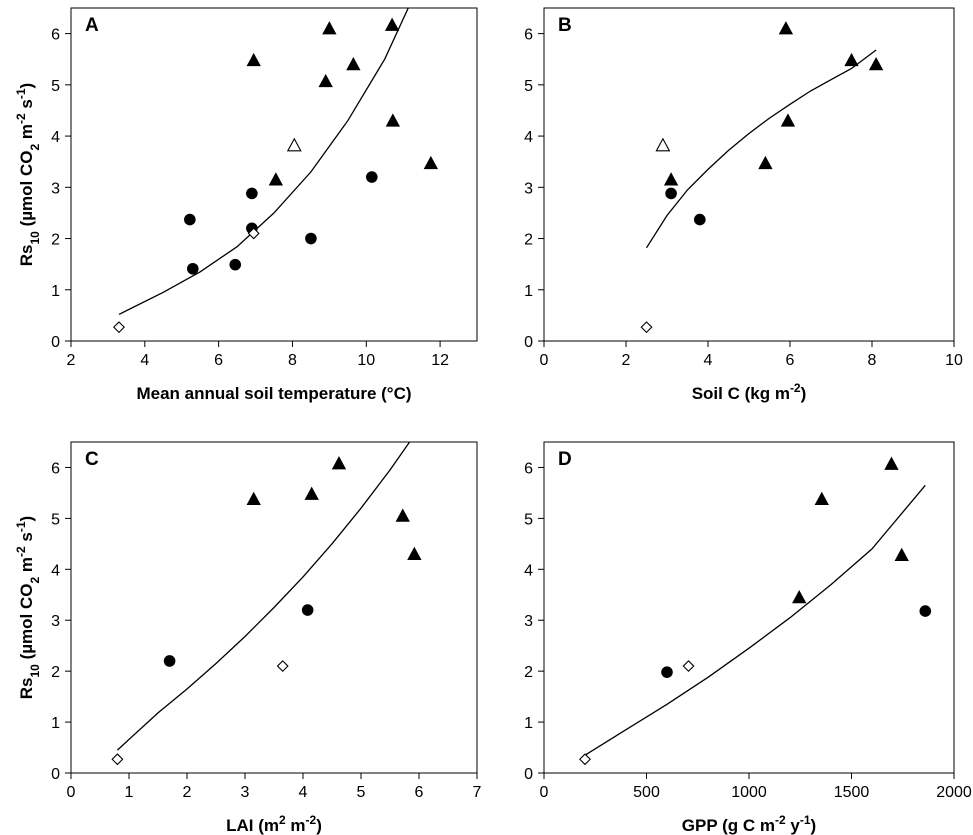  I want to click on x-tick-label: 5, so click(361, 792).